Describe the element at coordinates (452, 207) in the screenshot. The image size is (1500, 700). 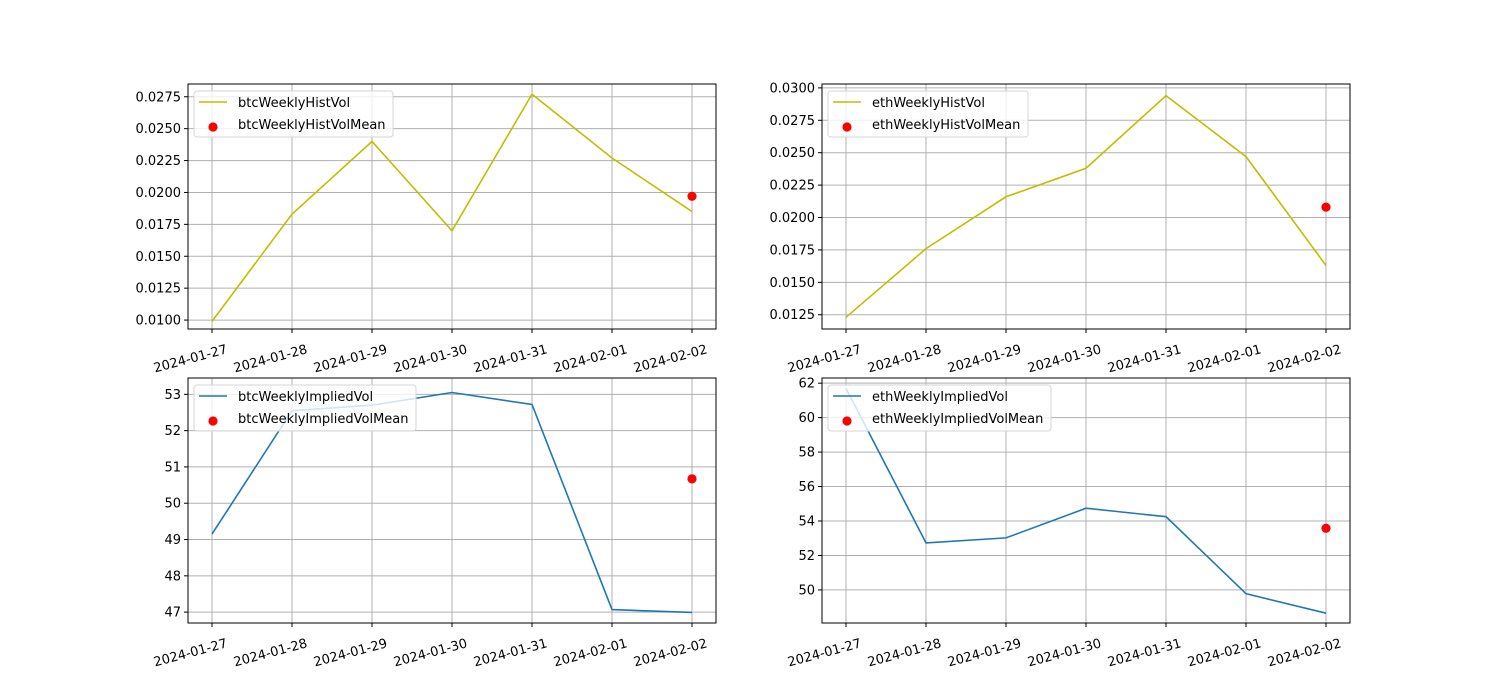
I see `series-line-btcWeeklyHistVol` at that location.